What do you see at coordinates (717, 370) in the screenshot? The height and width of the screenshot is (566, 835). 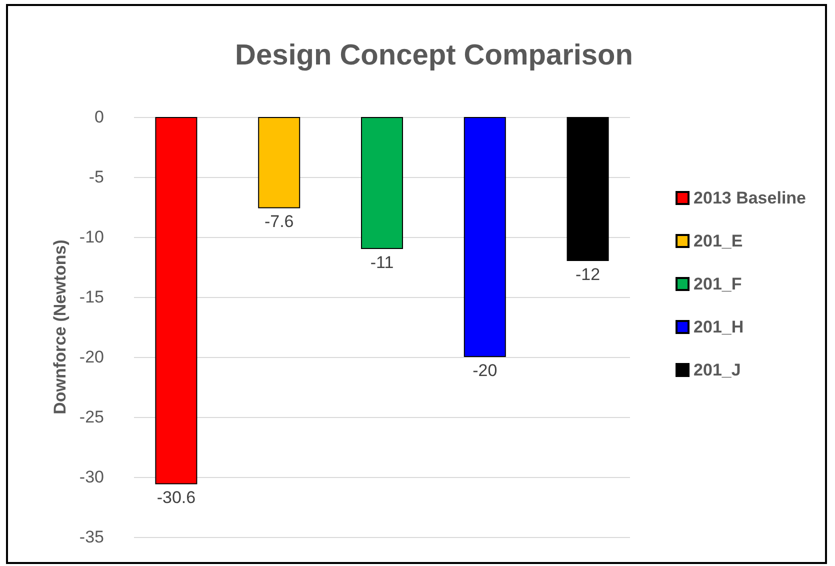 I see `legend-label: 201_J` at bounding box center [717, 370].